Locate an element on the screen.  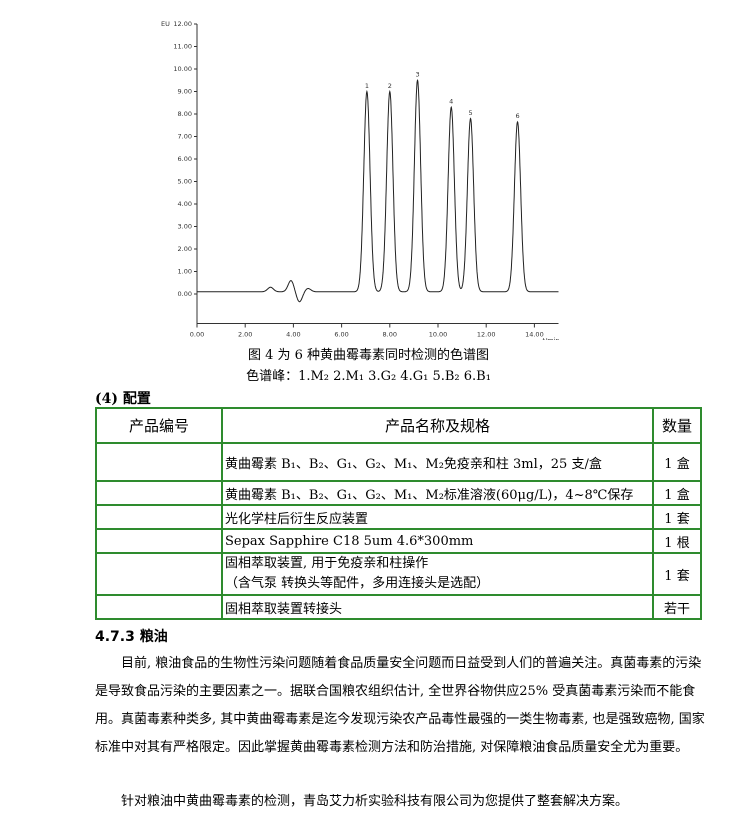
table-row: 固相萃取装置转接头 若干 is located at coordinates (398, 607).